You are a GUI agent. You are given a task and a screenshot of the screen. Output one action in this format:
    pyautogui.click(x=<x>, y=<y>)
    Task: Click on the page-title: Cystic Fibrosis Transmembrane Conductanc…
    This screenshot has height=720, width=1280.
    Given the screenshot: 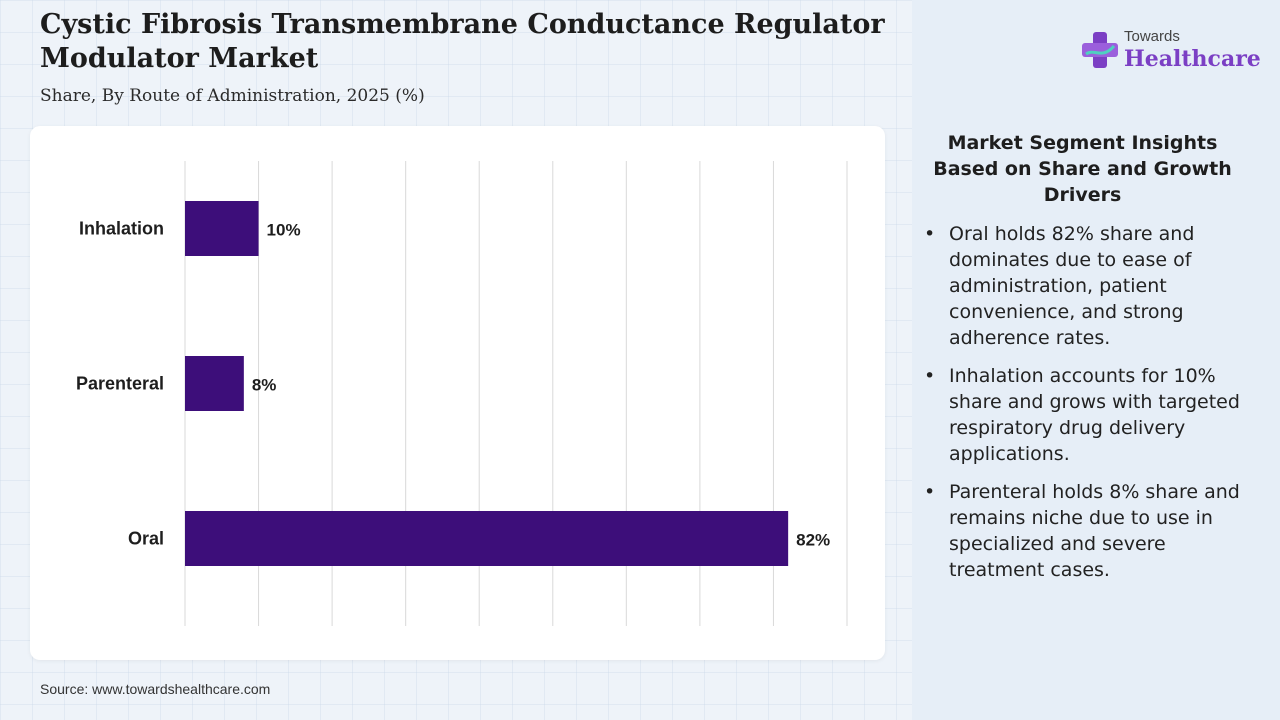 What is the action you would take?
    pyautogui.click(x=462, y=41)
    